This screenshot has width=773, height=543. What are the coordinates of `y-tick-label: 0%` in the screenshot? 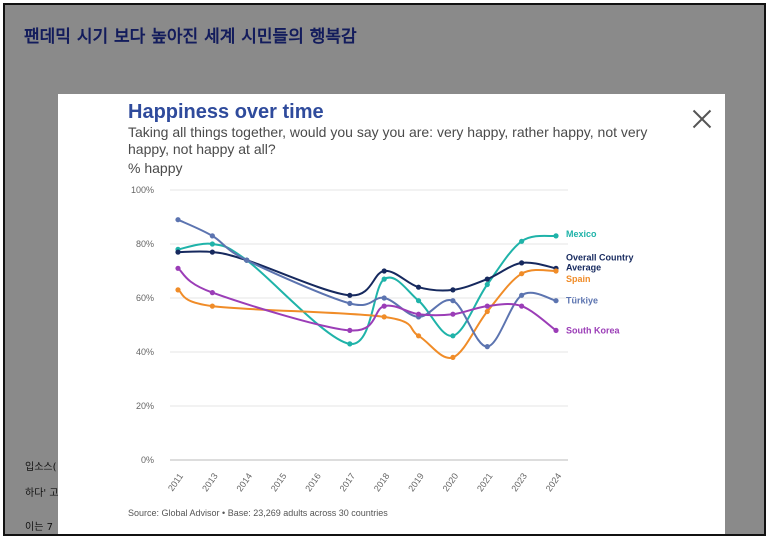 It's located at (147, 460).